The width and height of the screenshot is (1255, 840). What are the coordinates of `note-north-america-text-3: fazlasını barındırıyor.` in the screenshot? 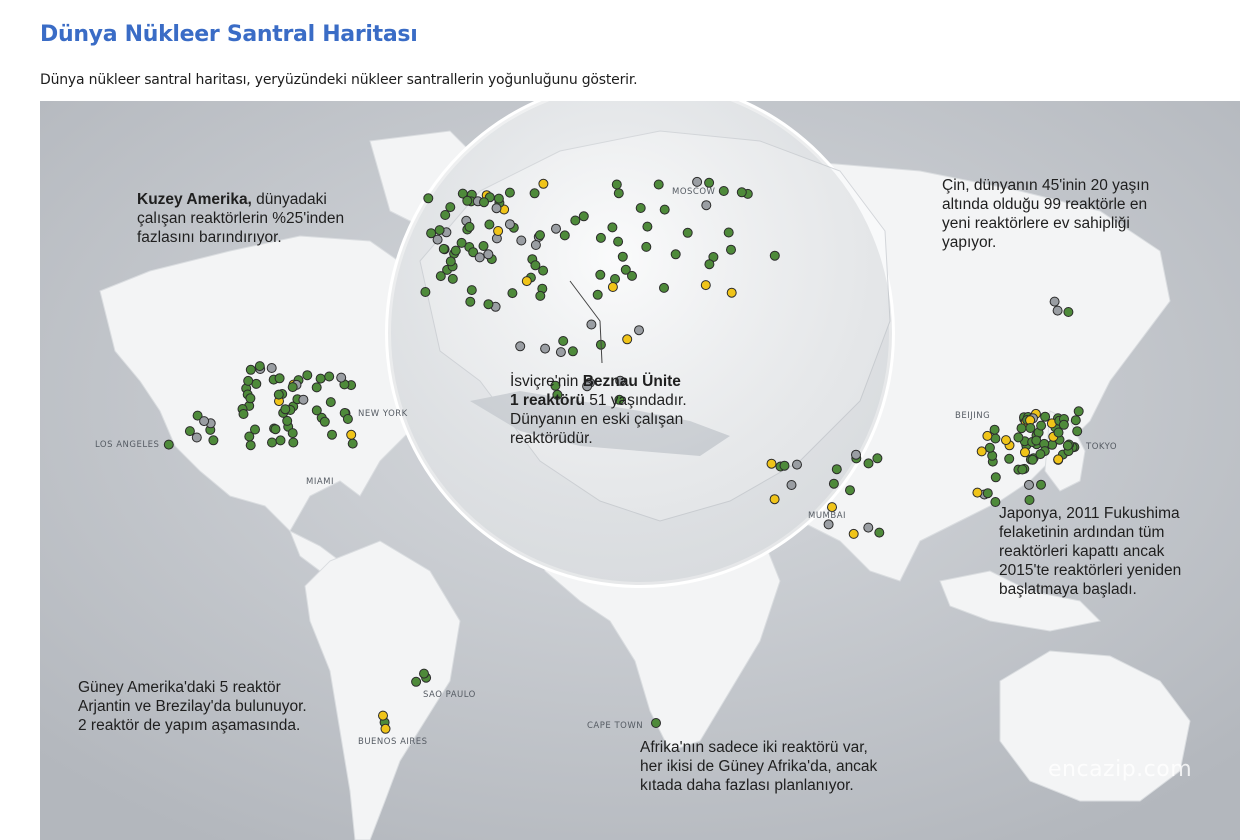 It's located at (209, 237).